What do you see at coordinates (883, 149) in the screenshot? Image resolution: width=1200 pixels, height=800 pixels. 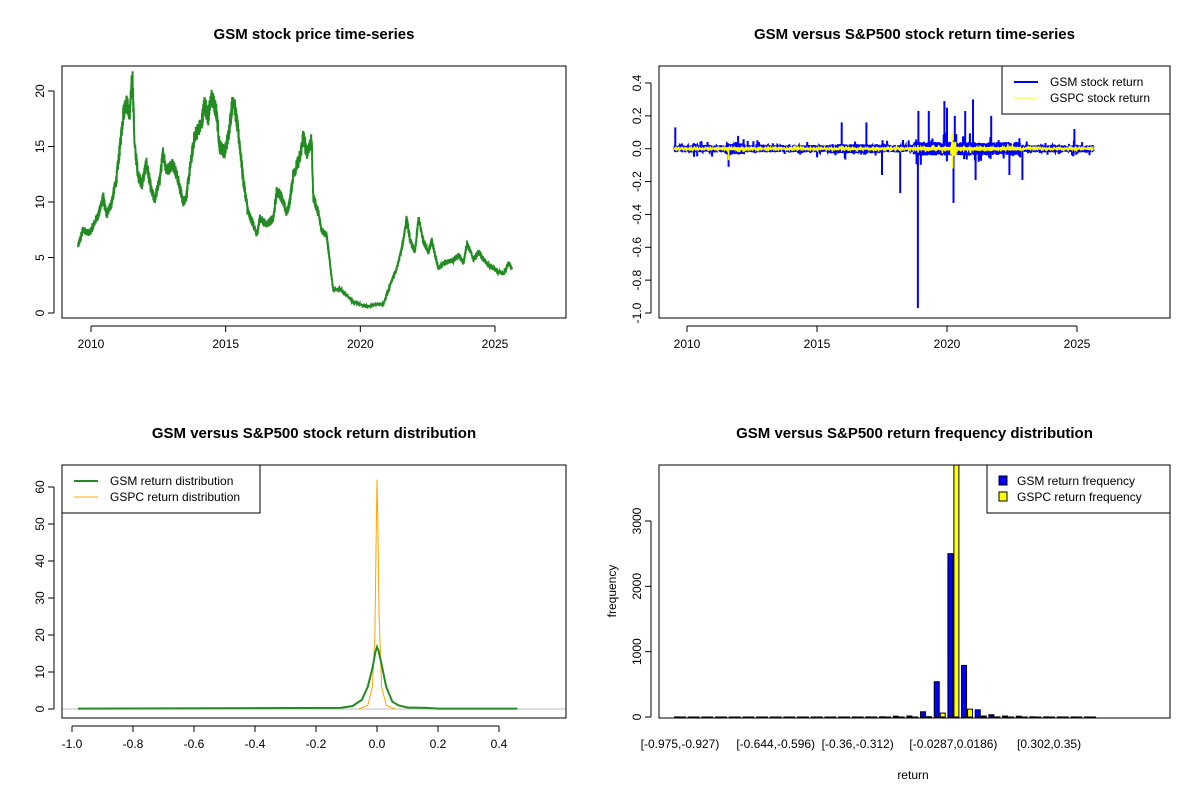 I see `gspc-return-line` at bounding box center [883, 149].